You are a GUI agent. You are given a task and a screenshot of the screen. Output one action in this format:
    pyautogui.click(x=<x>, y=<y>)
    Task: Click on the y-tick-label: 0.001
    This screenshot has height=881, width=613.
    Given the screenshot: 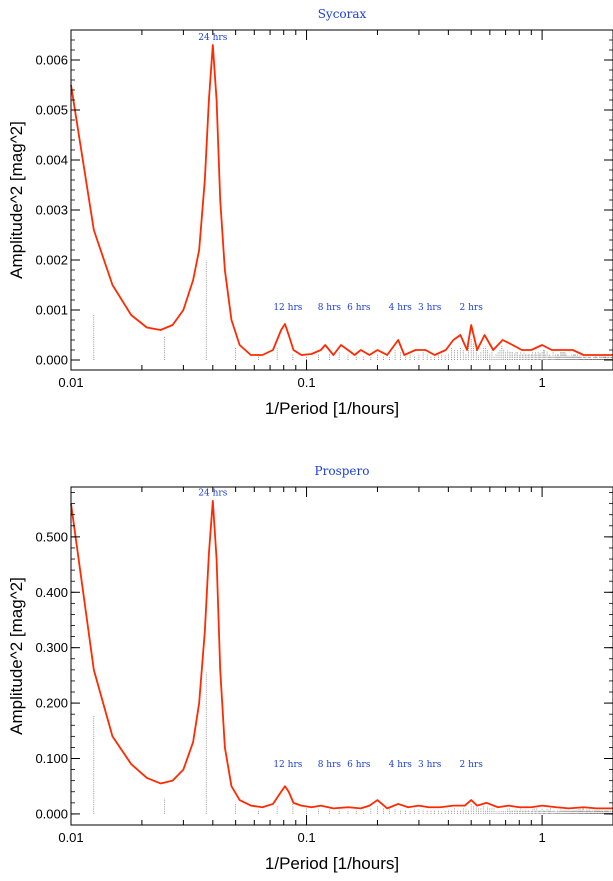 What is the action you would take?
    pyautogui.click(x=51, y=310)
    